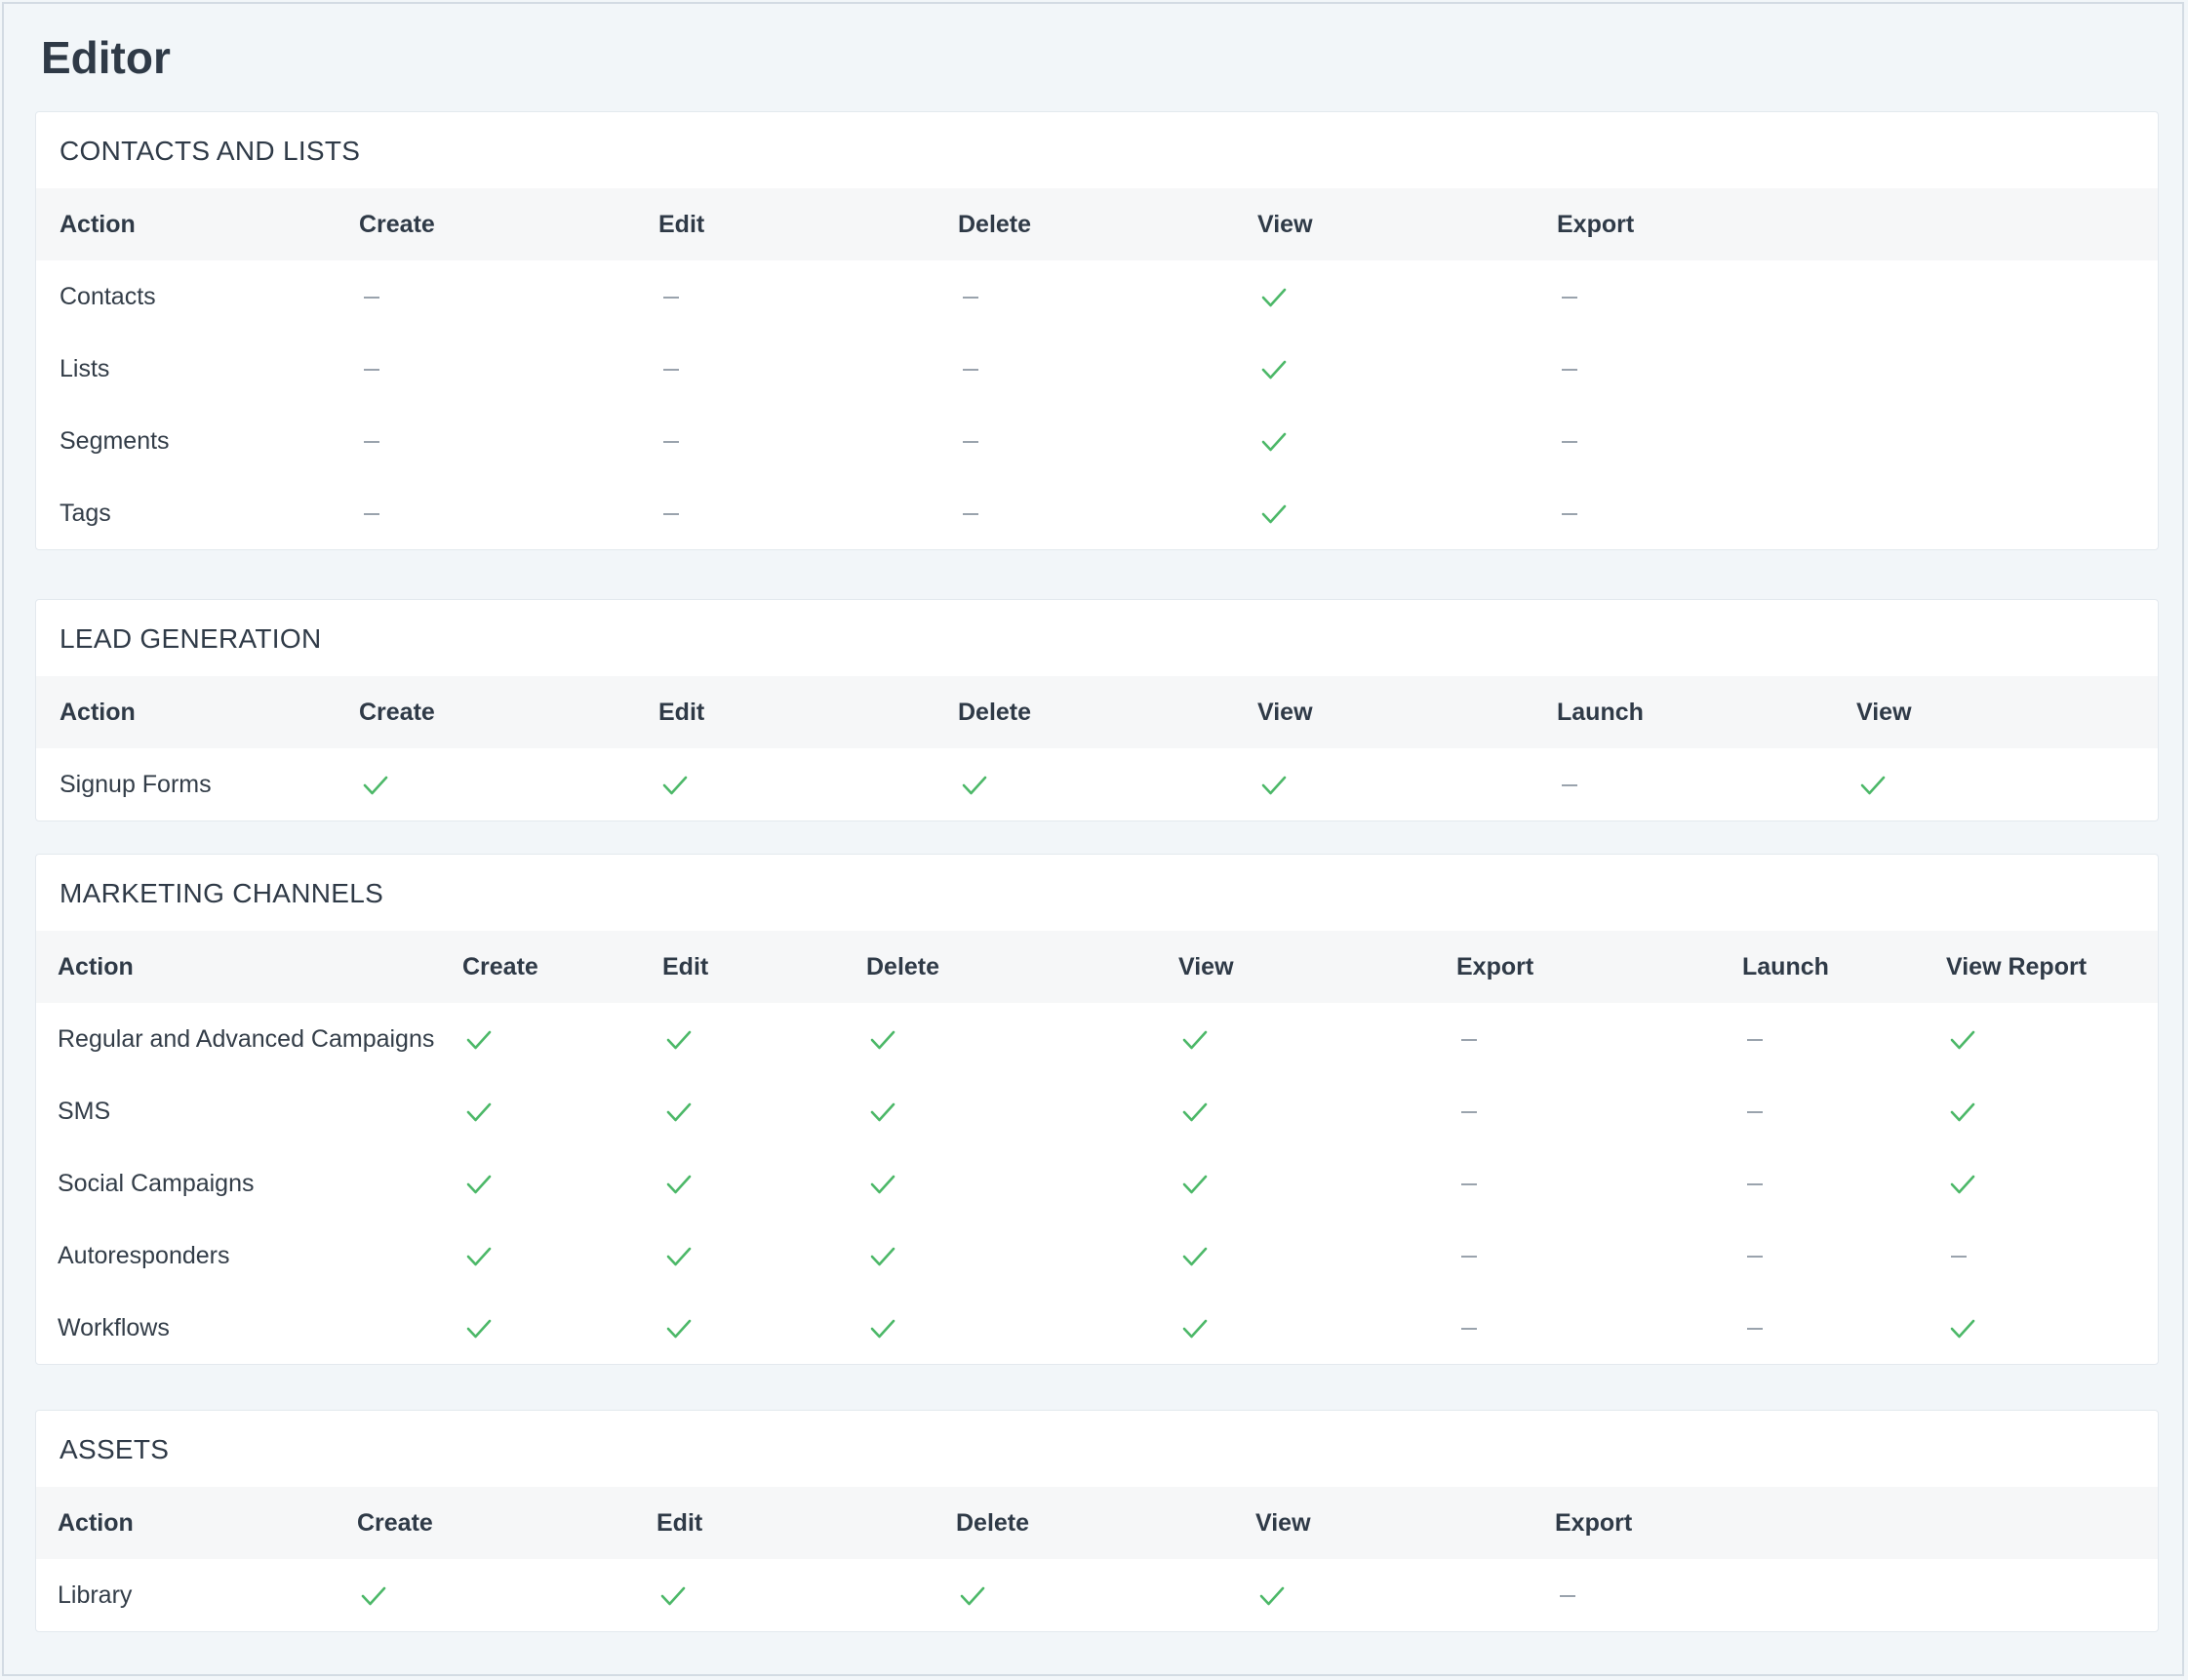 This screenshot has height=1680, width=2188. I want to click on row-label: Tags, so click(86, 513).